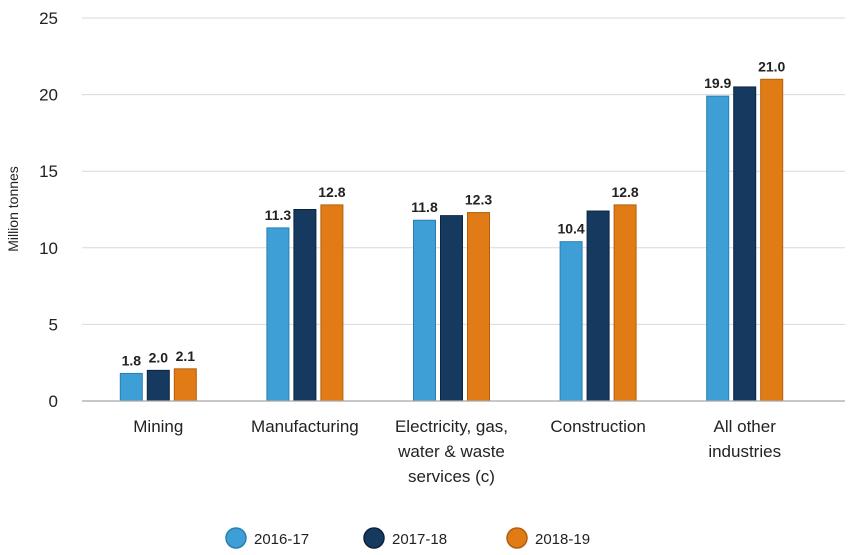 This screenshot has width=850, height=555. Describe the element at coordinates (771, 66) in the screenshot. I see `data-label: 21.0` at that location.